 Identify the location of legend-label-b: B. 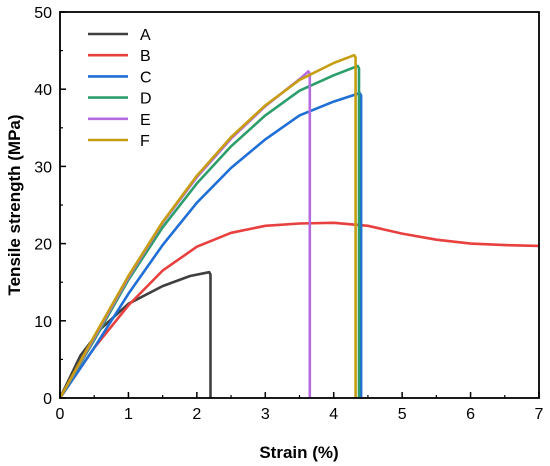
(145, 56).